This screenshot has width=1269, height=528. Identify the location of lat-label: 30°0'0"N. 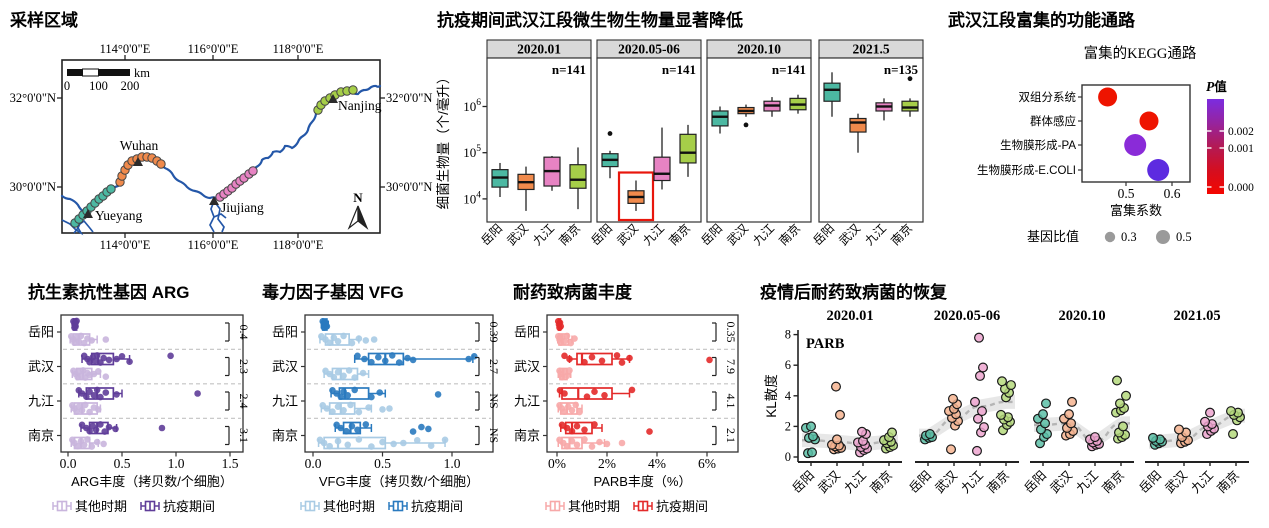
(409, 187).